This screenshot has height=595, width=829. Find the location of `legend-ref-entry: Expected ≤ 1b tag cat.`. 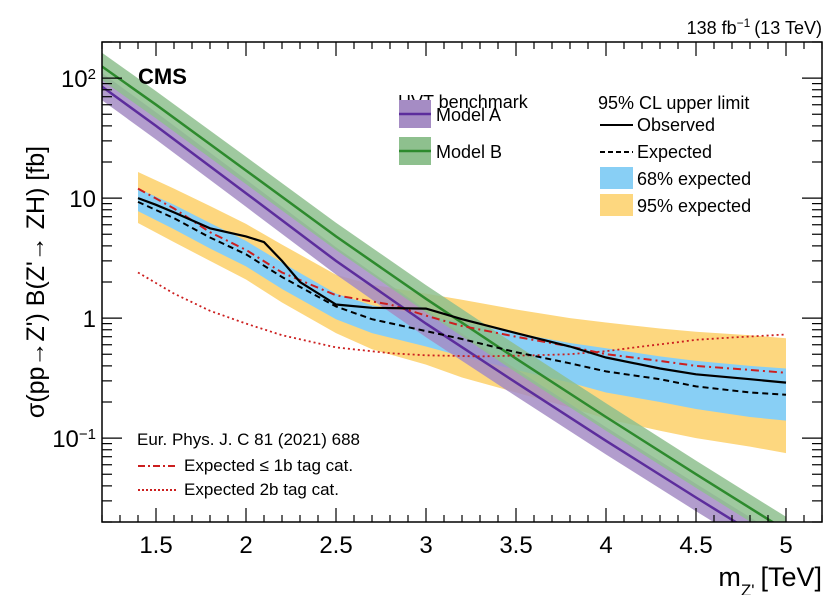

legend-ref-entry: Expected ≤ 1b tag cat. is located at coordinates (268, 465).